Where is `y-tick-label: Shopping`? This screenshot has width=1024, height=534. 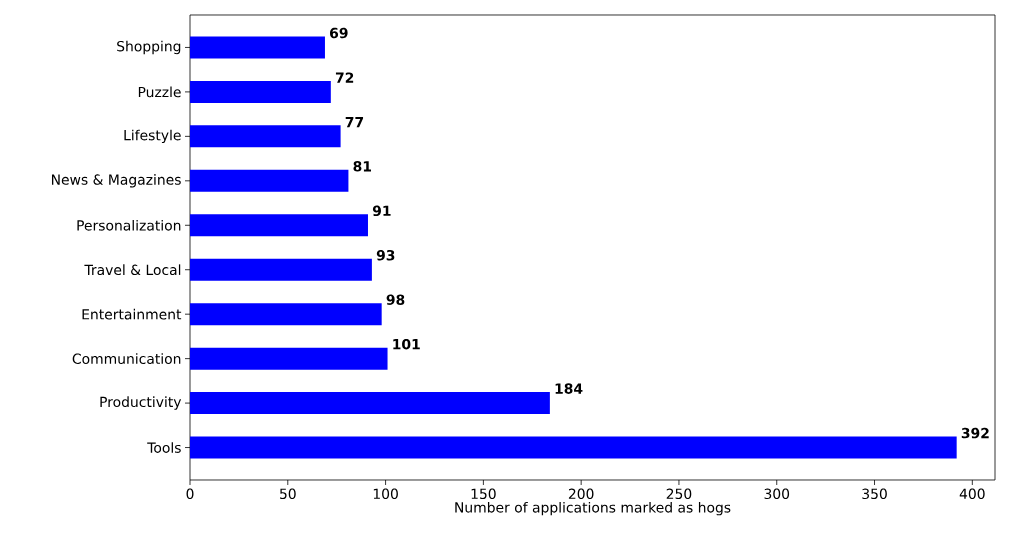 y-tick-label: Shopping is located at coordinates (149, 47).